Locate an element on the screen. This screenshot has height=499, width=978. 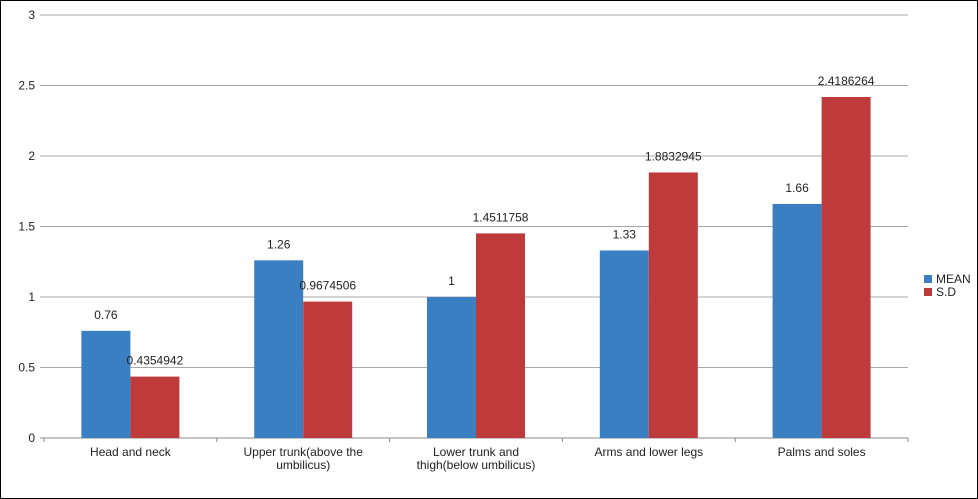
y-tick-label: 2 is located at coordinates (31, 156).